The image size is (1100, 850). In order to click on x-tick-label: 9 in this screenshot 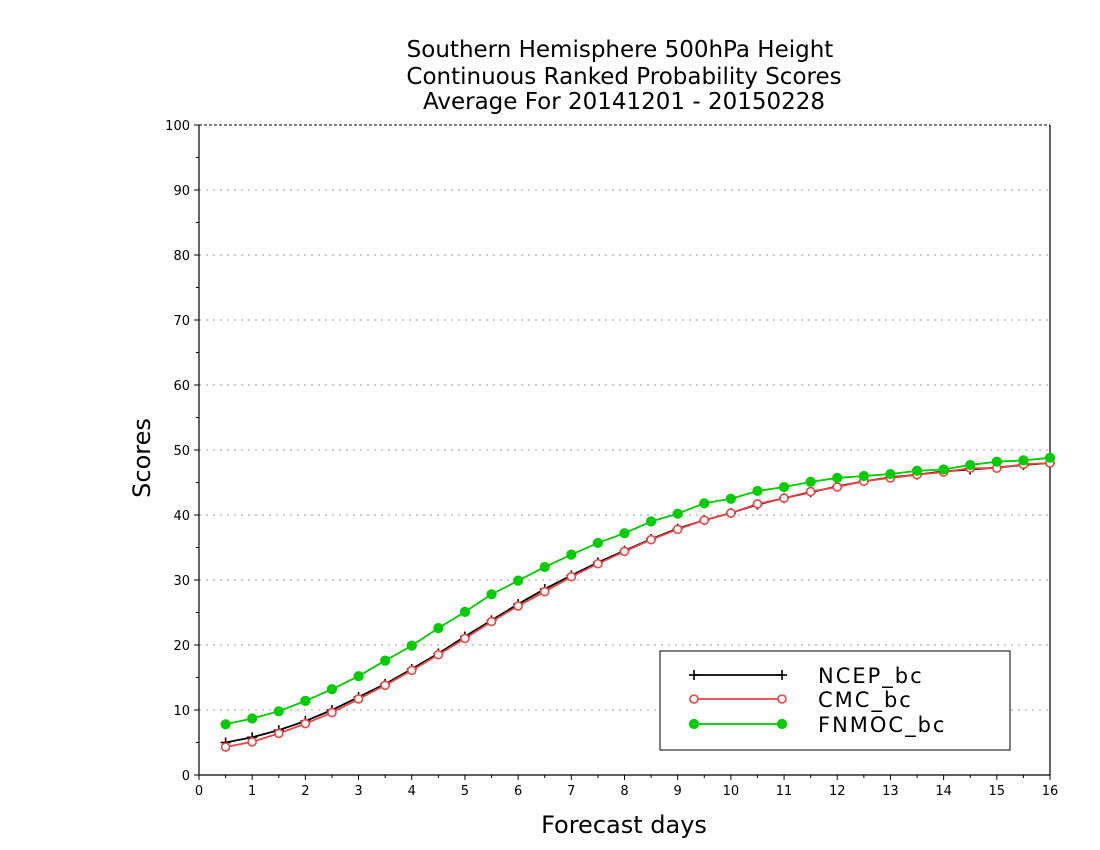, I will do `click(678, 791)`.